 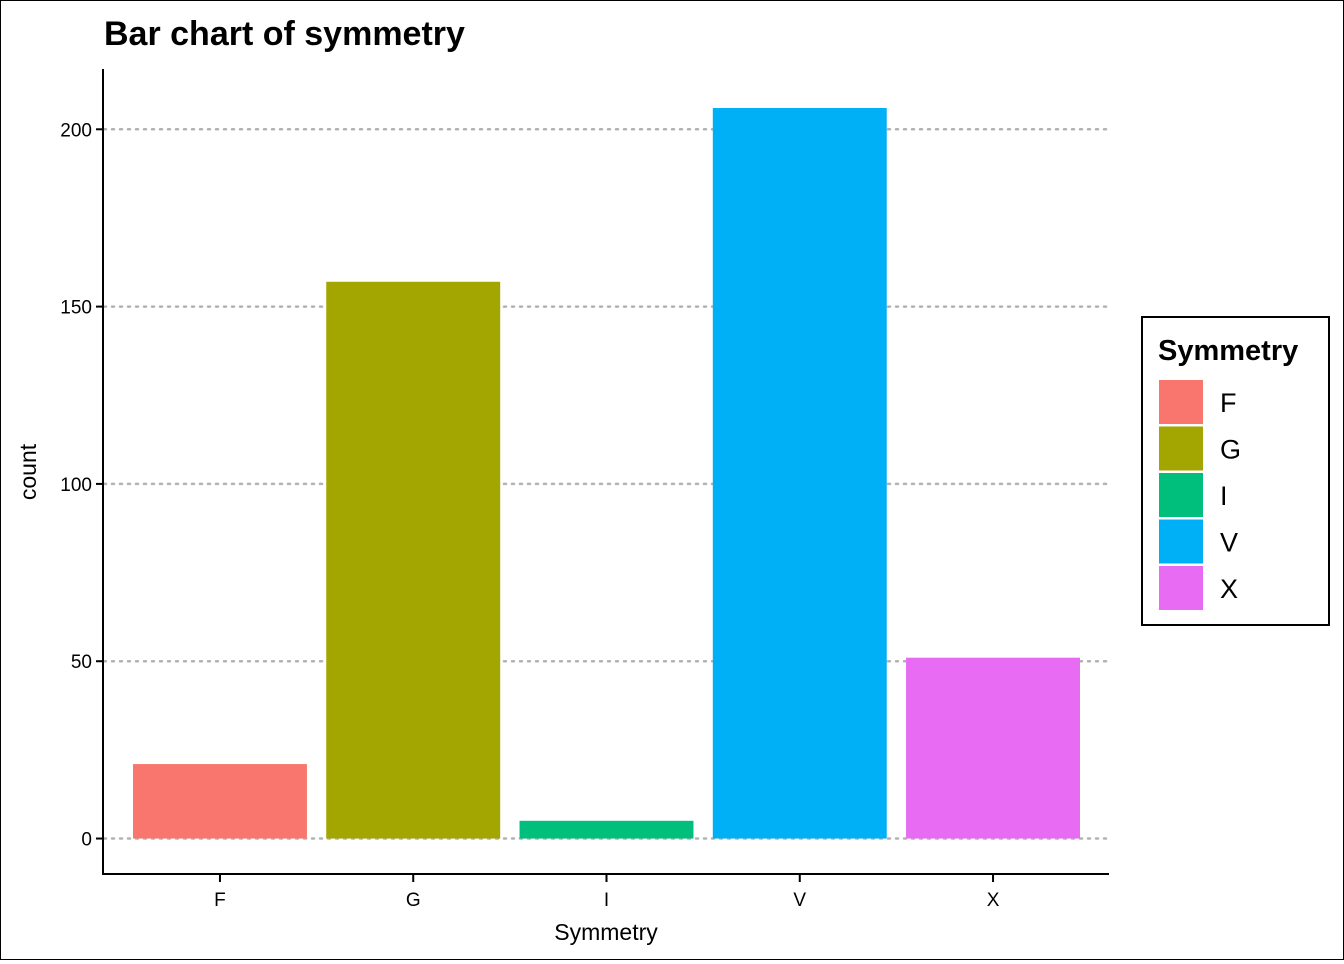 I want to click on bar-V, so click(x=799, y=473).